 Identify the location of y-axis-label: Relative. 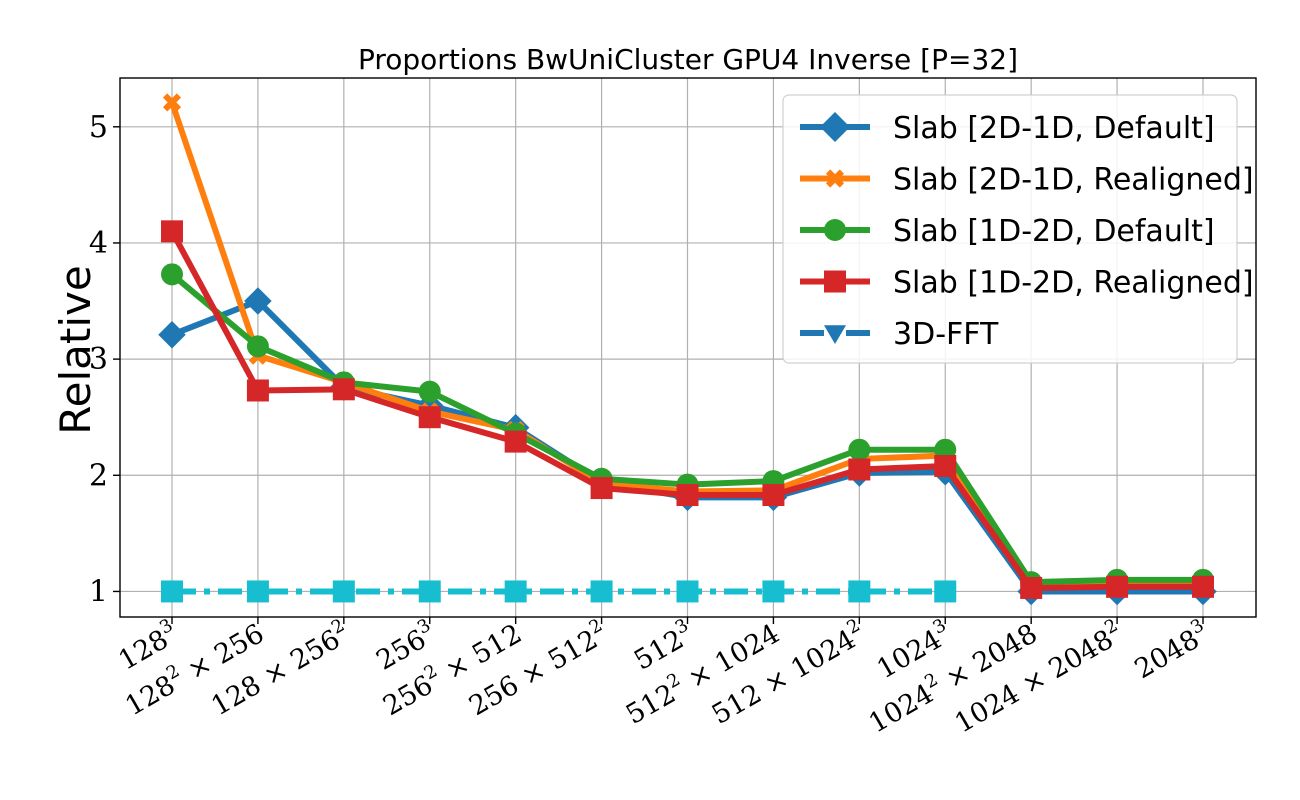
(75, 349).